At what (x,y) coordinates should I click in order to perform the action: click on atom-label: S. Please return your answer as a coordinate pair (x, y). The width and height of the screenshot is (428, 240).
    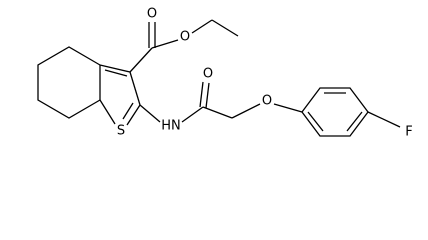
    Looking at the image, I should click on (121, 131).